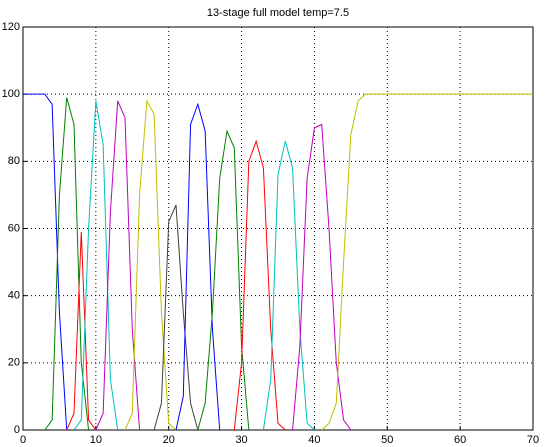 This screenshot has width=548, height=447. What do you see at coordinates (387, 440) in the screenshot?
I see `x-tick-label: 50` at bounding box center [387, 440].